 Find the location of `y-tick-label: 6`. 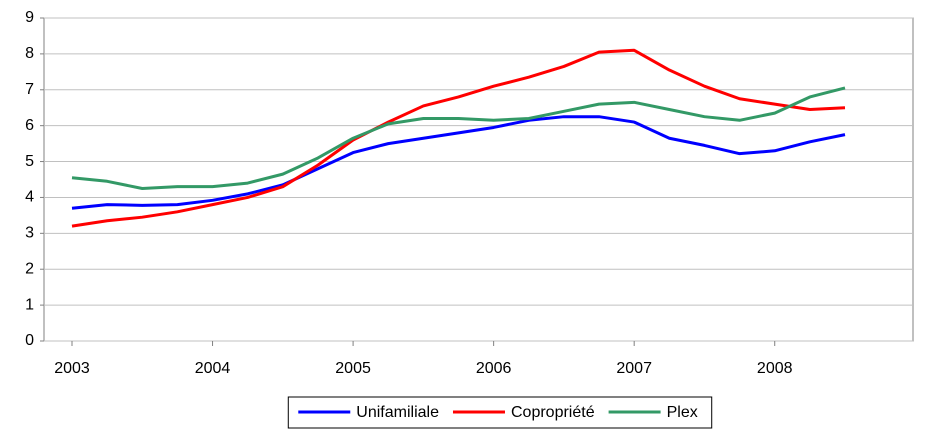

y-tick-label: 6 is located at coordinates (29, 125).